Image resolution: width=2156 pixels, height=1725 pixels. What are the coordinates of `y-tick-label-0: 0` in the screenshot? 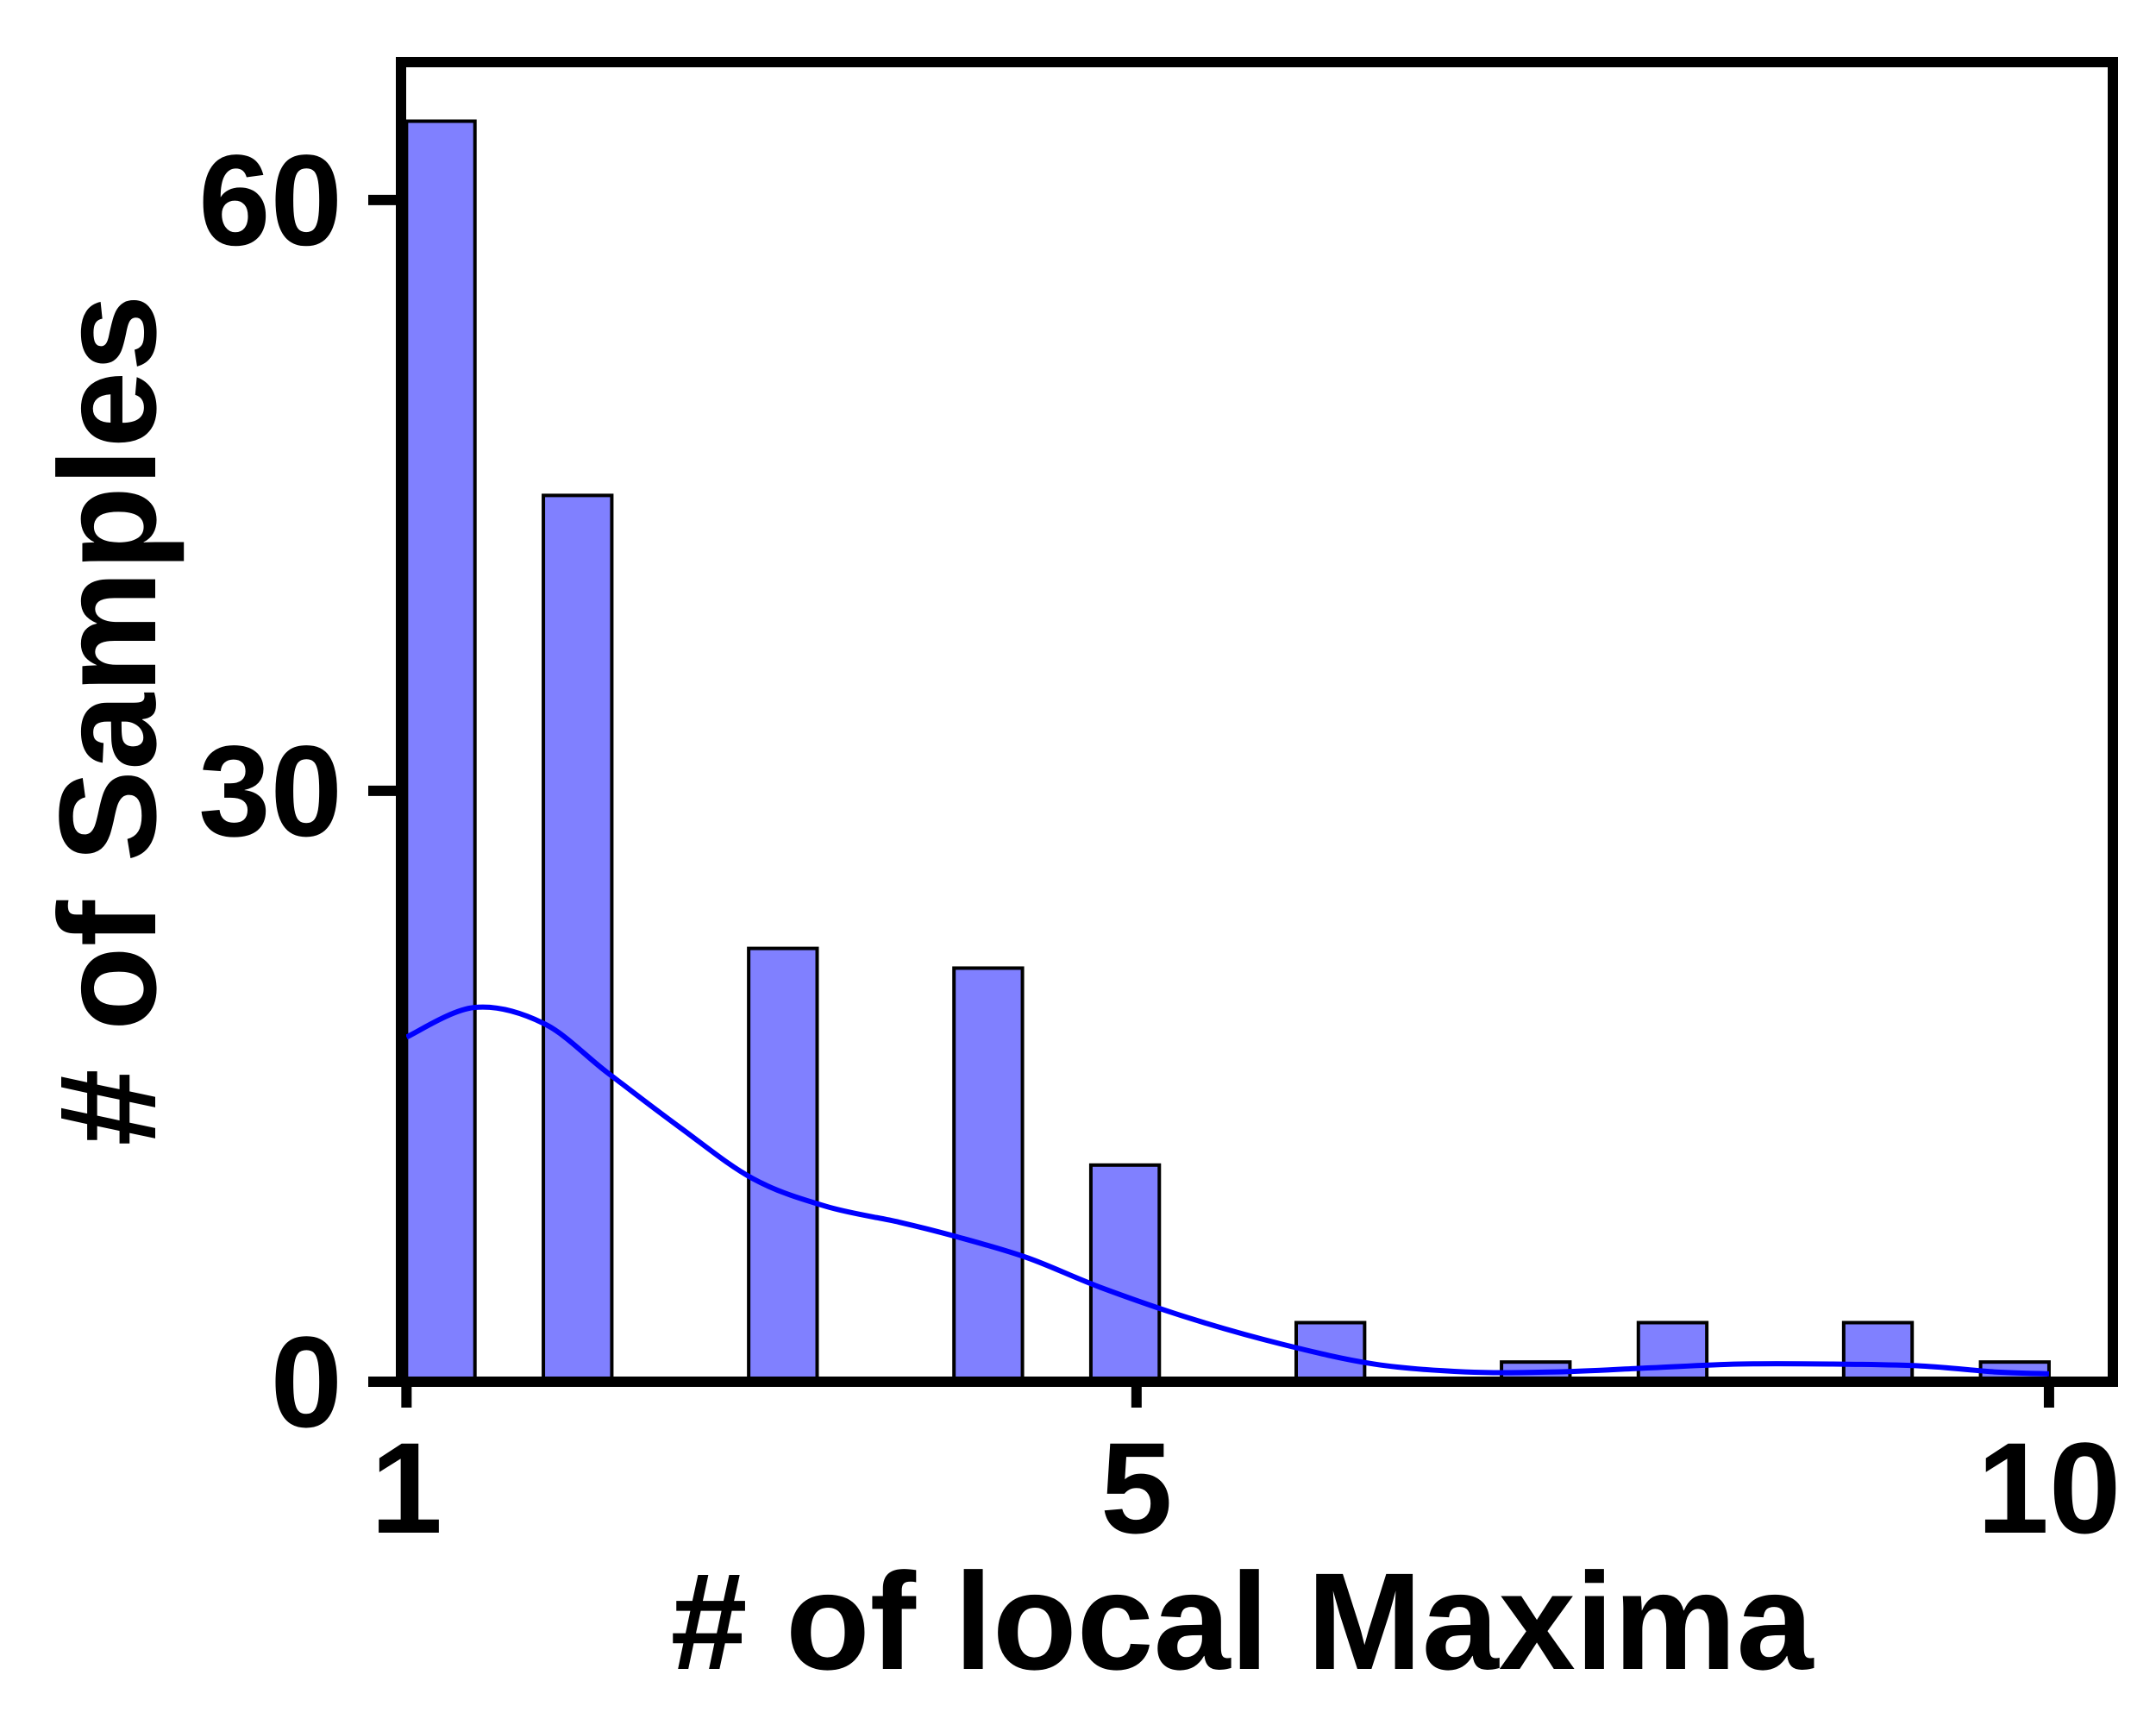 It's located at (306, 1382).